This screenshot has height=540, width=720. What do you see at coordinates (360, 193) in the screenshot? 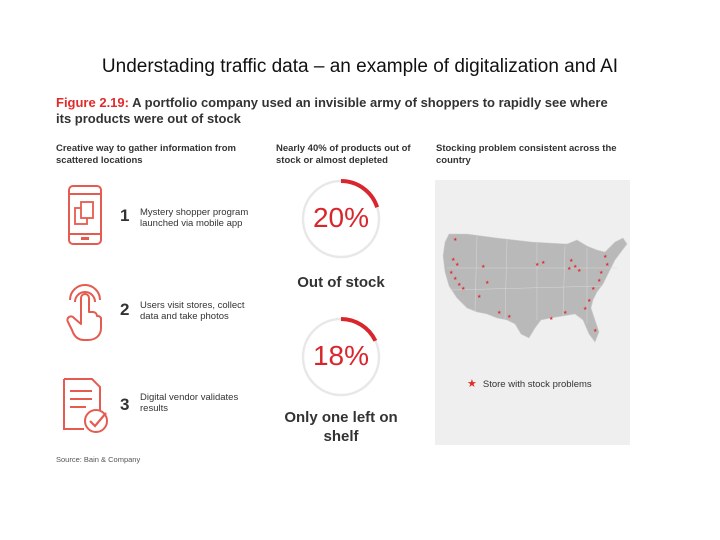
I see `ring-arc-out-of-stock` at bounding box center [360, 193].